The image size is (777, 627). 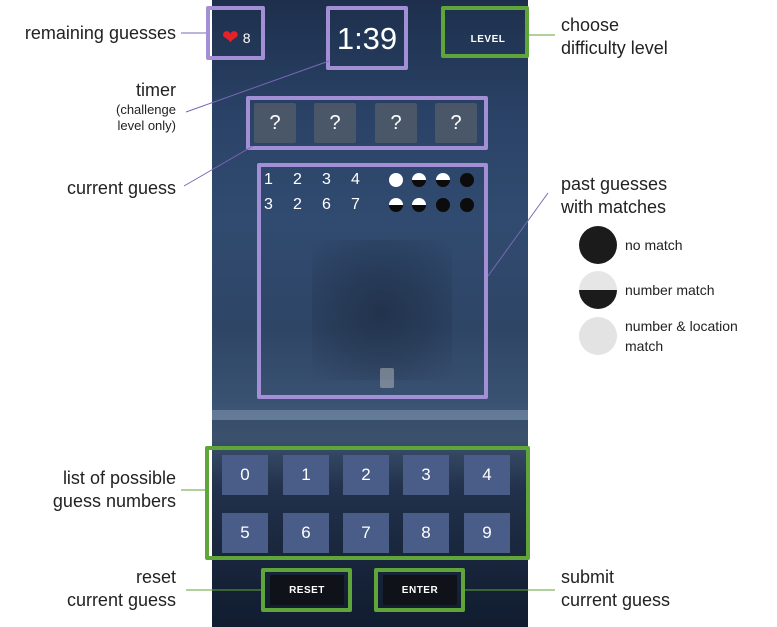 What do you see at coordinates (681, 326) in the screenshot?
I see `legend-number-location-label-1: number & location` at bounding box center [681, 326].